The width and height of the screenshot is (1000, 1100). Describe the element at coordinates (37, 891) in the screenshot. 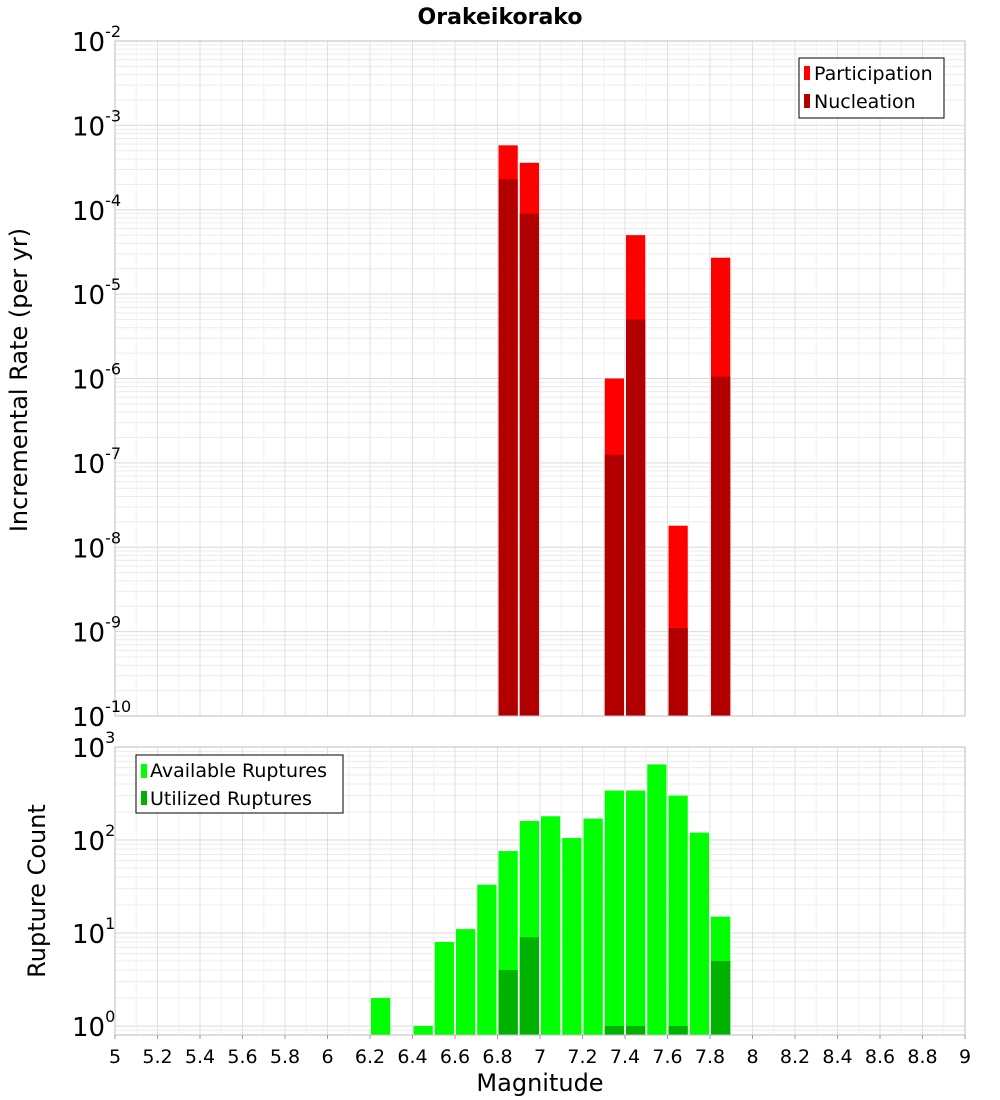

I see `count-y-axis-label: Rupture Count` at that location.